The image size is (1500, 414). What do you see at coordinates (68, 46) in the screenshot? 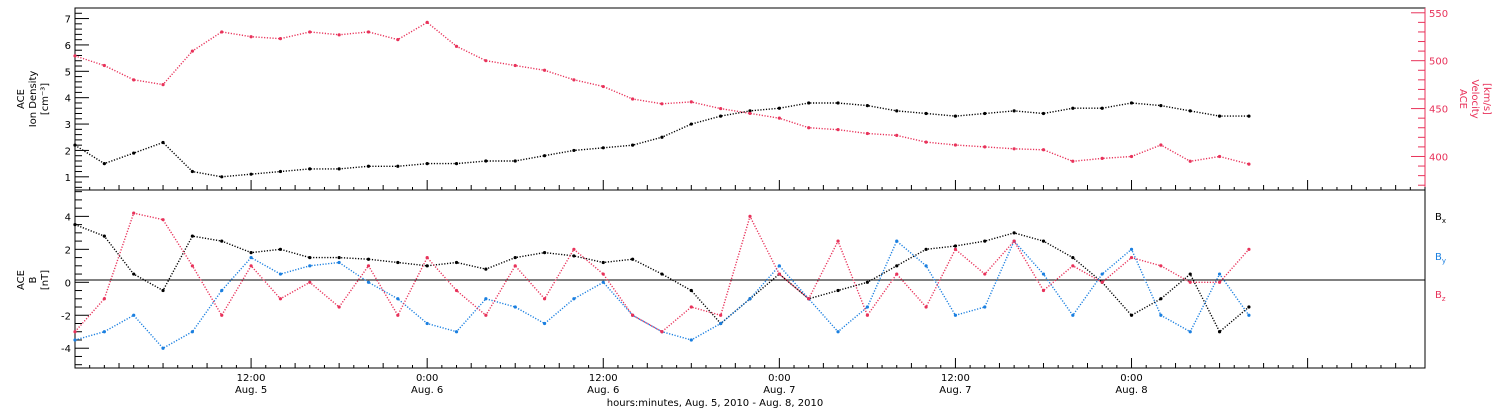
I see `density-tick-label: 6` at bounding box center [68, 46].